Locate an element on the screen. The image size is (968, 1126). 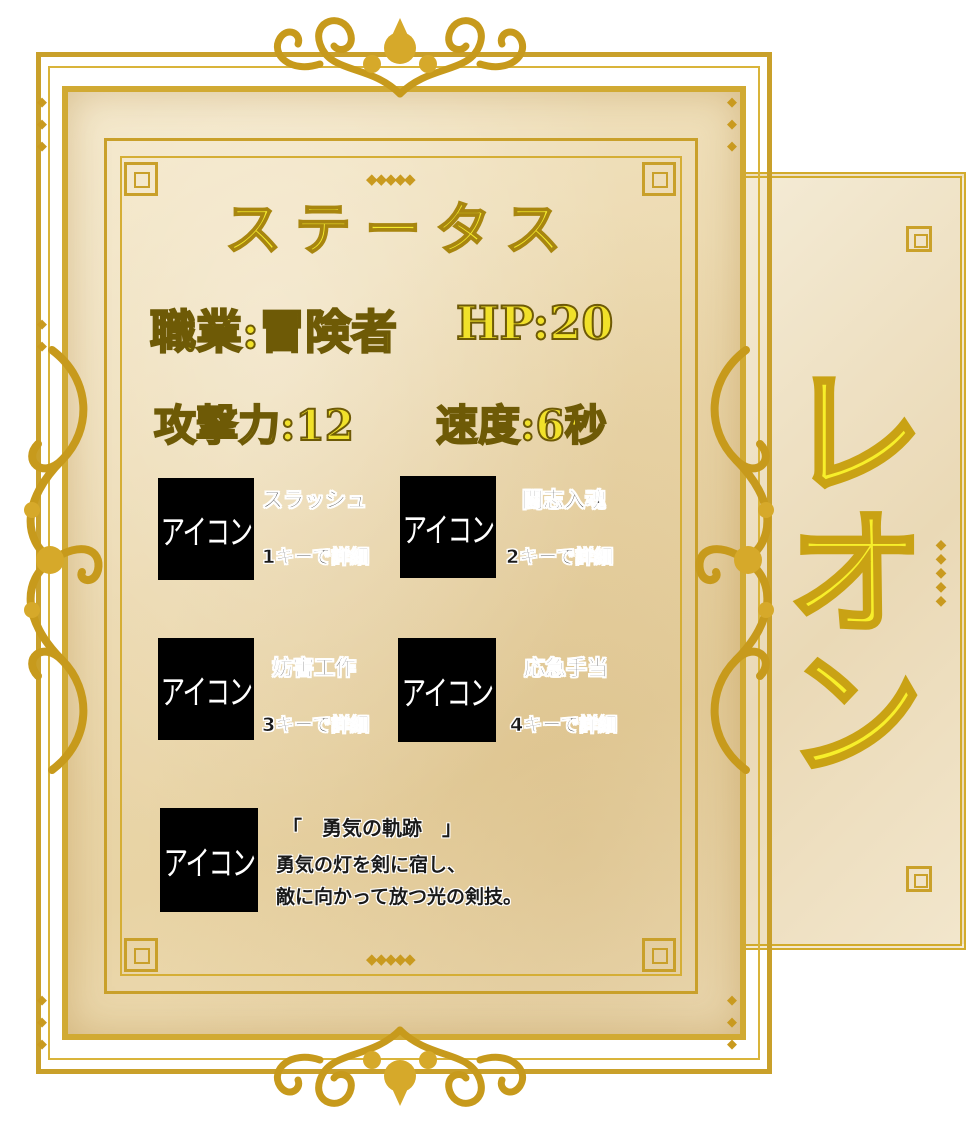
skill-icon-1: アイコン is located at coordinates (206, 529).